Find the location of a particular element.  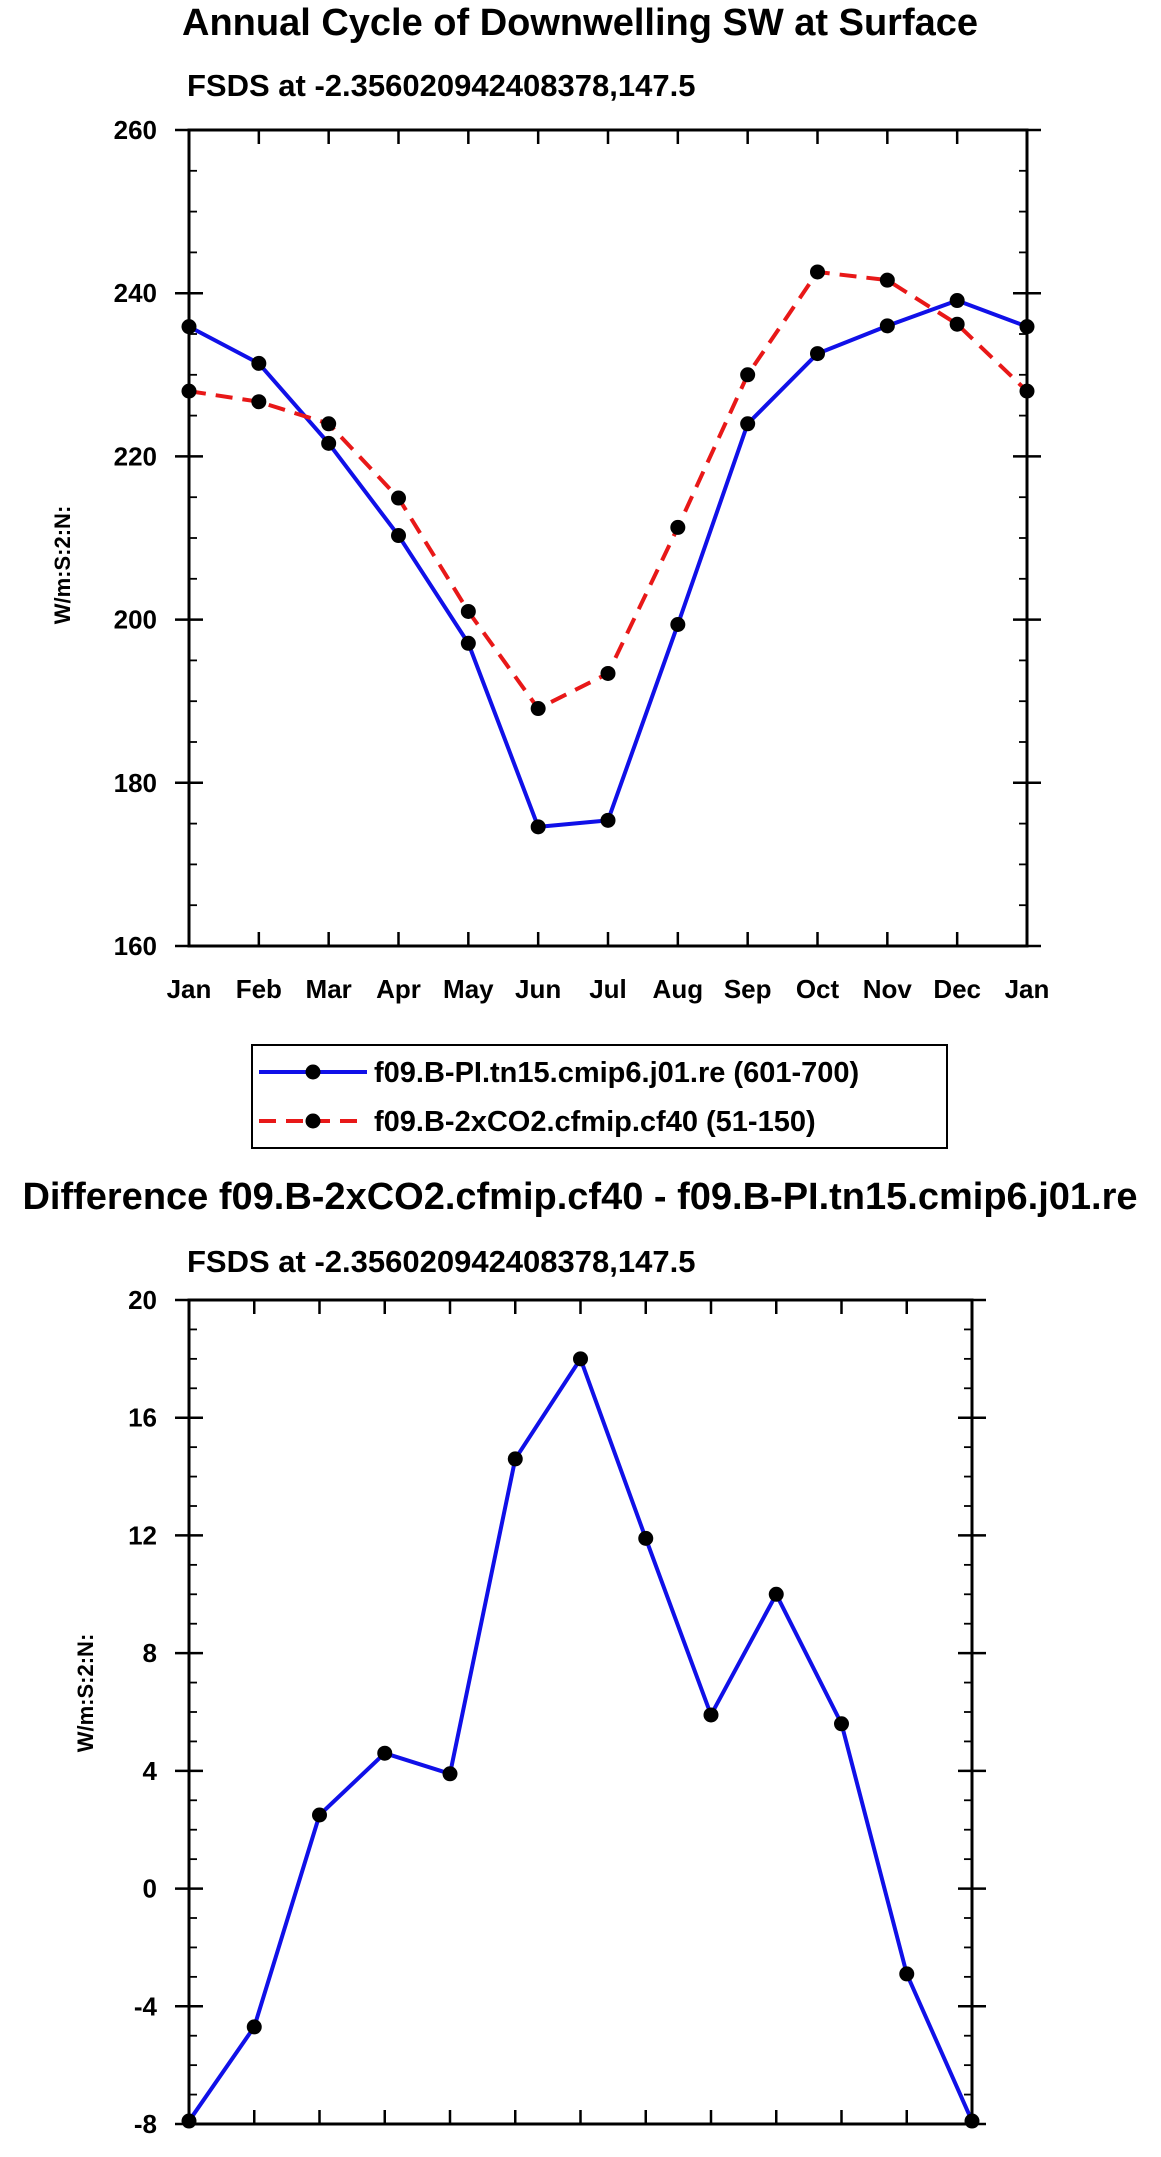

chart2-x-tick-label: Apr is located at coordinates (384, 2154).